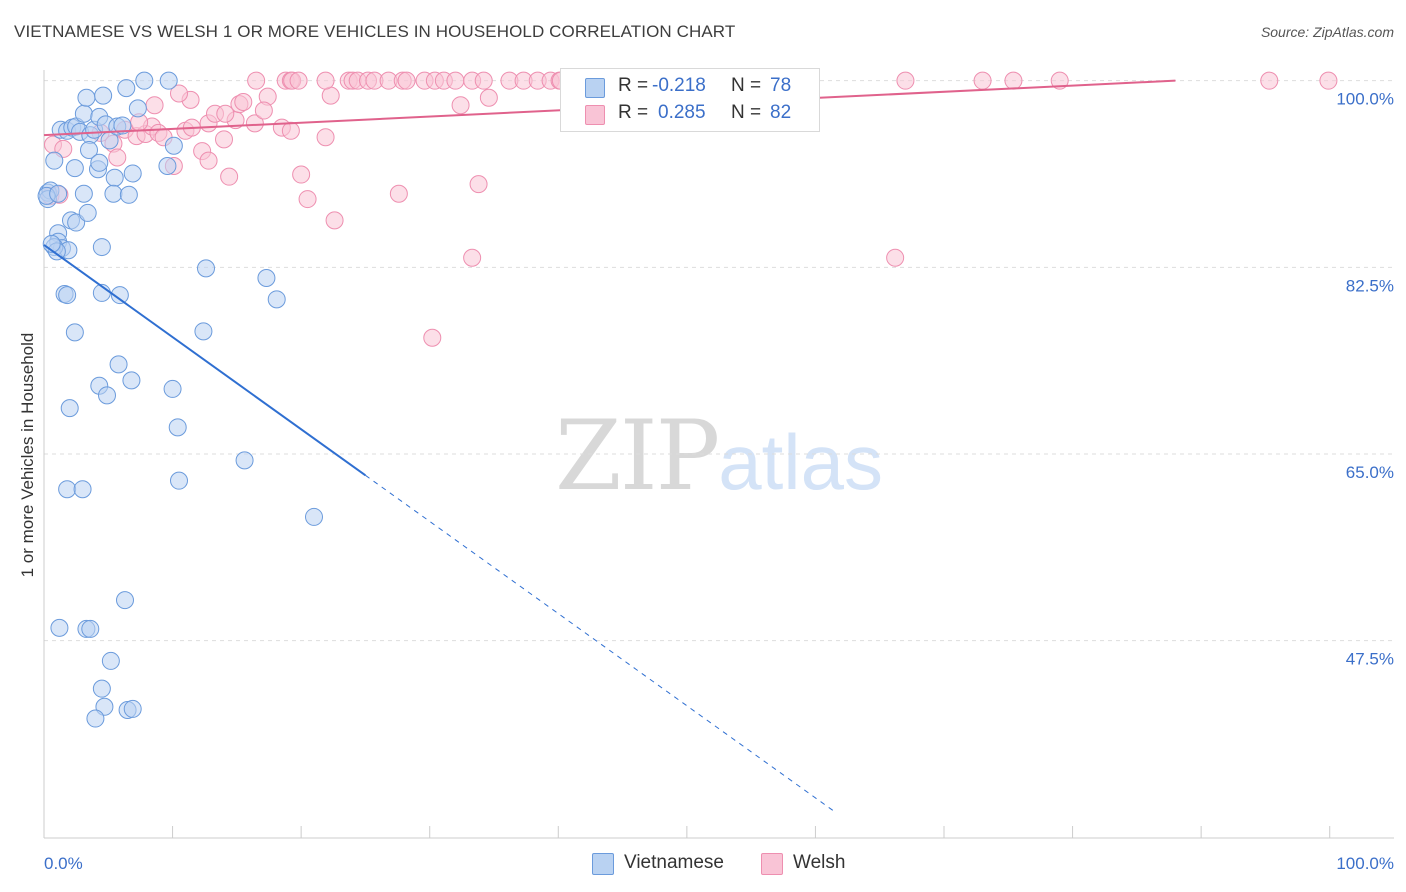  What do you see at coordinates (819, 862) in the screenshot?
I see `bottom-legend-label: Welsh` at bounding box center [819, 862].